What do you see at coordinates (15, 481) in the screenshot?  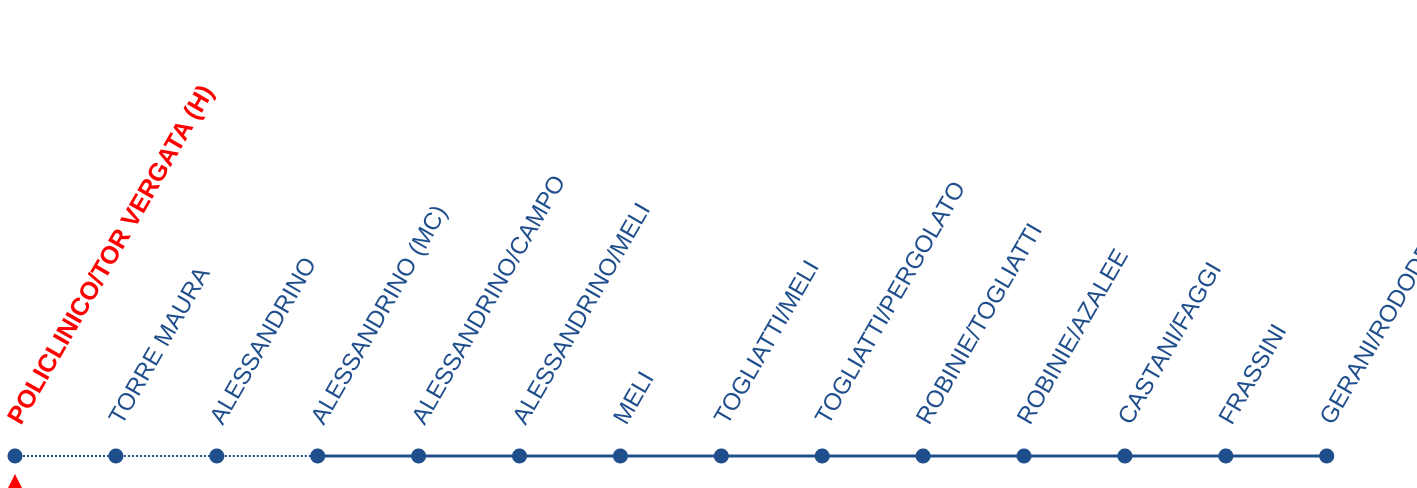 I see `triangle-up-icon` at bounding box center [15, 481].